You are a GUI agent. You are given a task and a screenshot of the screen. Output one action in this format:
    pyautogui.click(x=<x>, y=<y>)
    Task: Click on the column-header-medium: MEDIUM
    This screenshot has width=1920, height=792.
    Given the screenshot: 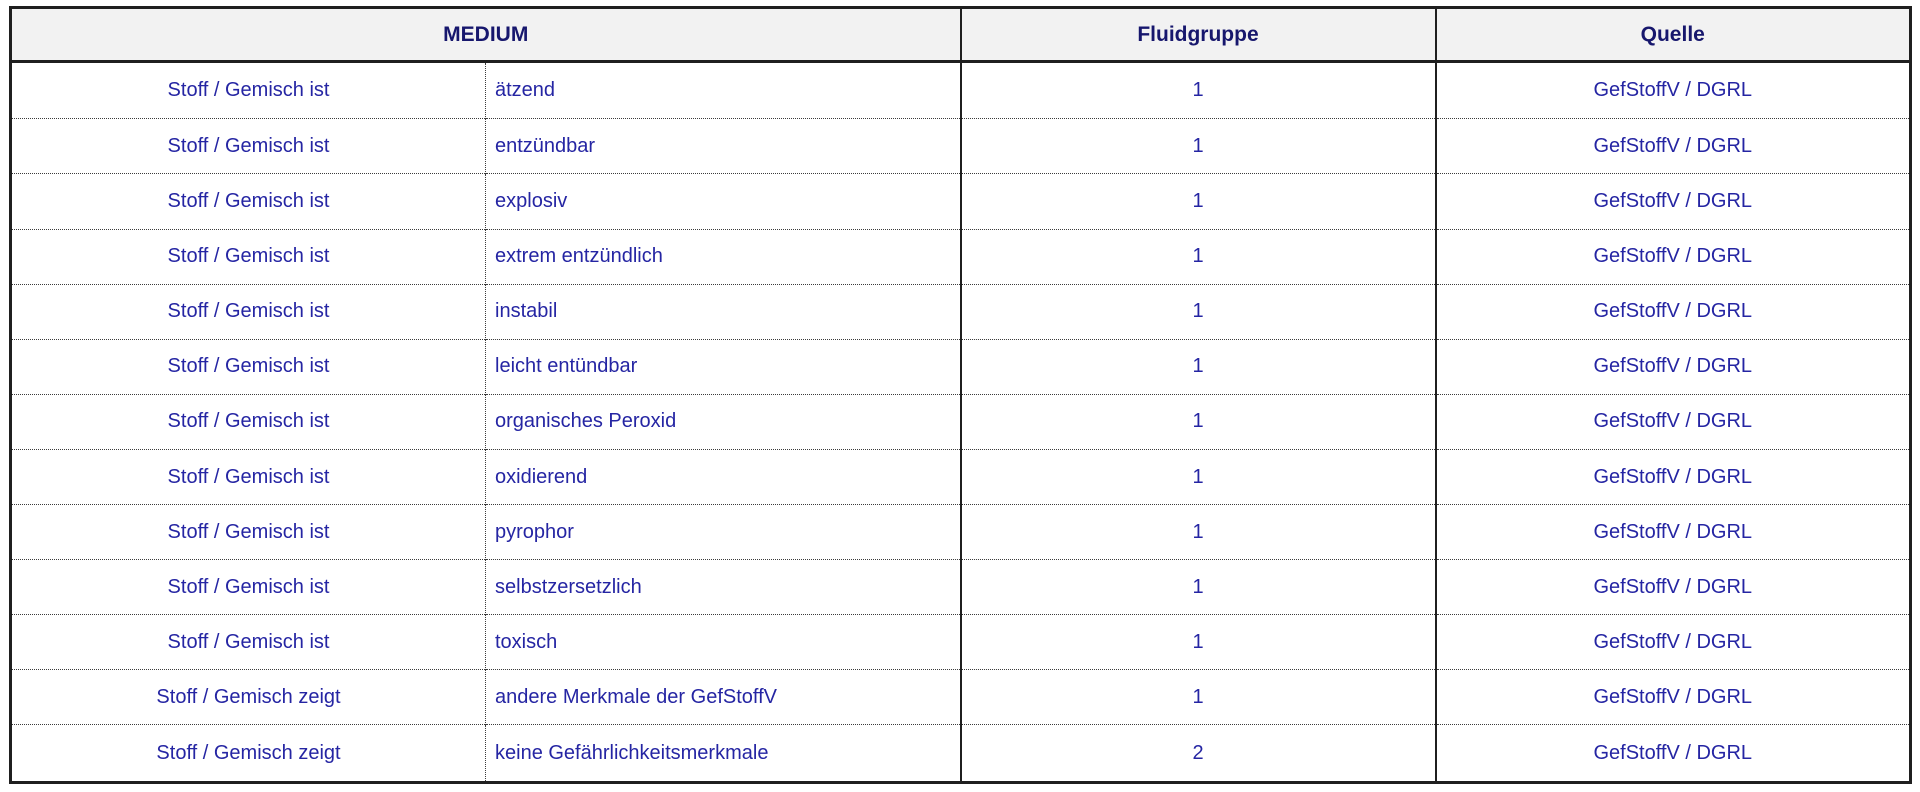 What is the action you would take?
    pyautogui.click(x=485, y=35)
    